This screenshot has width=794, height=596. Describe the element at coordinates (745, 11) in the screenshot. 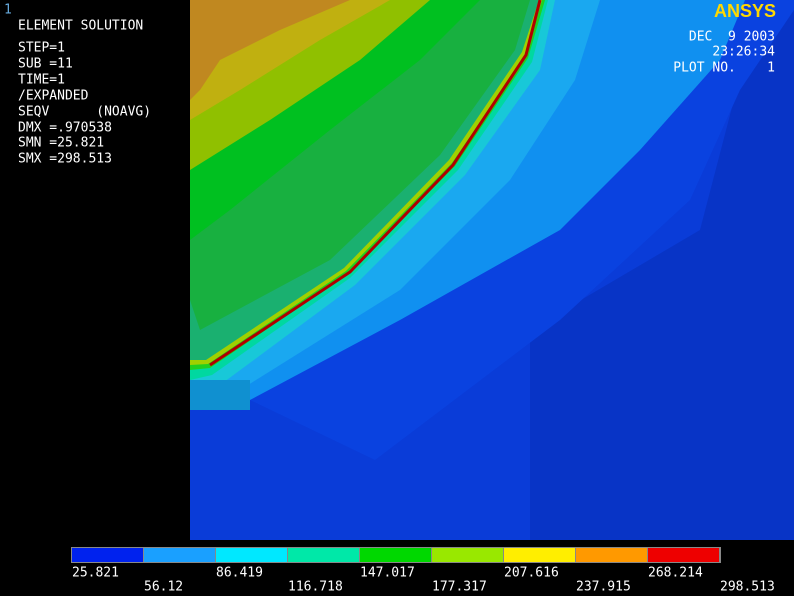

I see `logo: ANSYS` at that location.